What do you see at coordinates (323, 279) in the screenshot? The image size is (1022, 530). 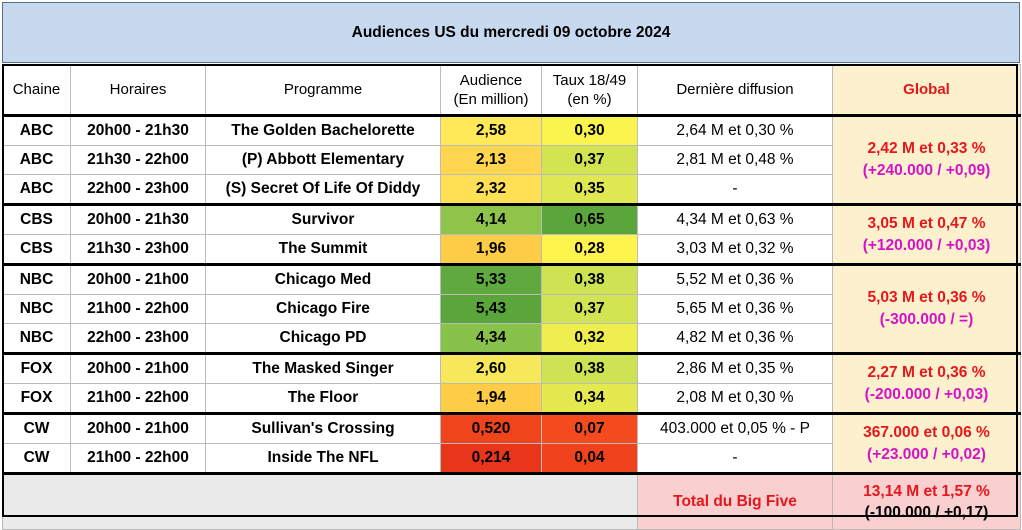 I see `programme-cell: Chicago Med` at bounding box center [323, 279].